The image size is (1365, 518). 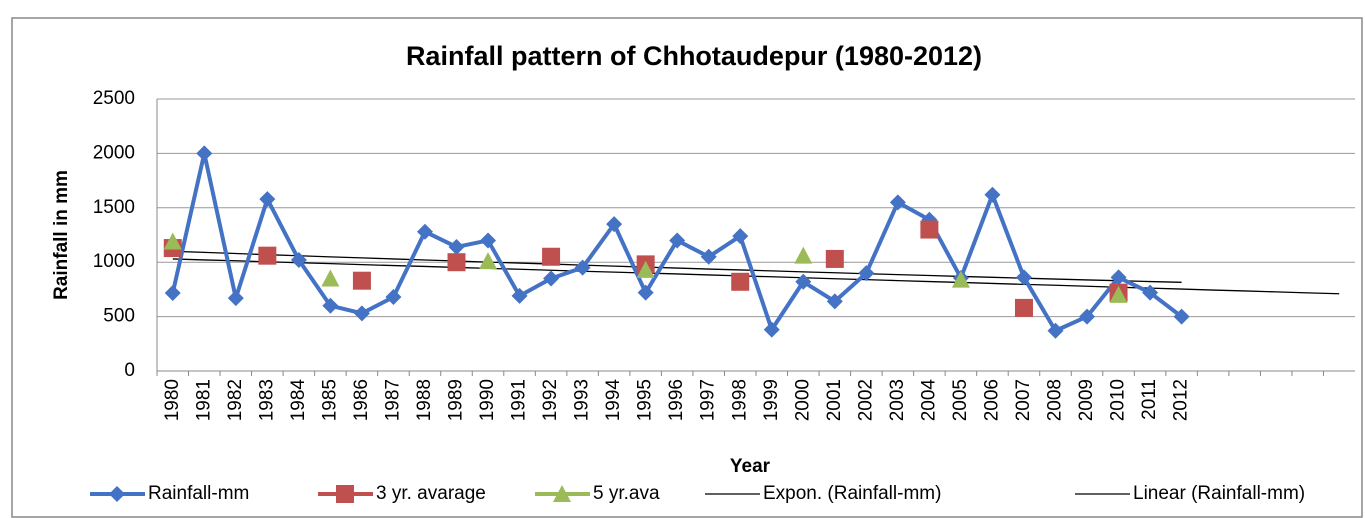 What do you see at coordinates (114, 152) in the screenshot?
I see `y-tick-label: 2000` at bounding box center [114, 152].